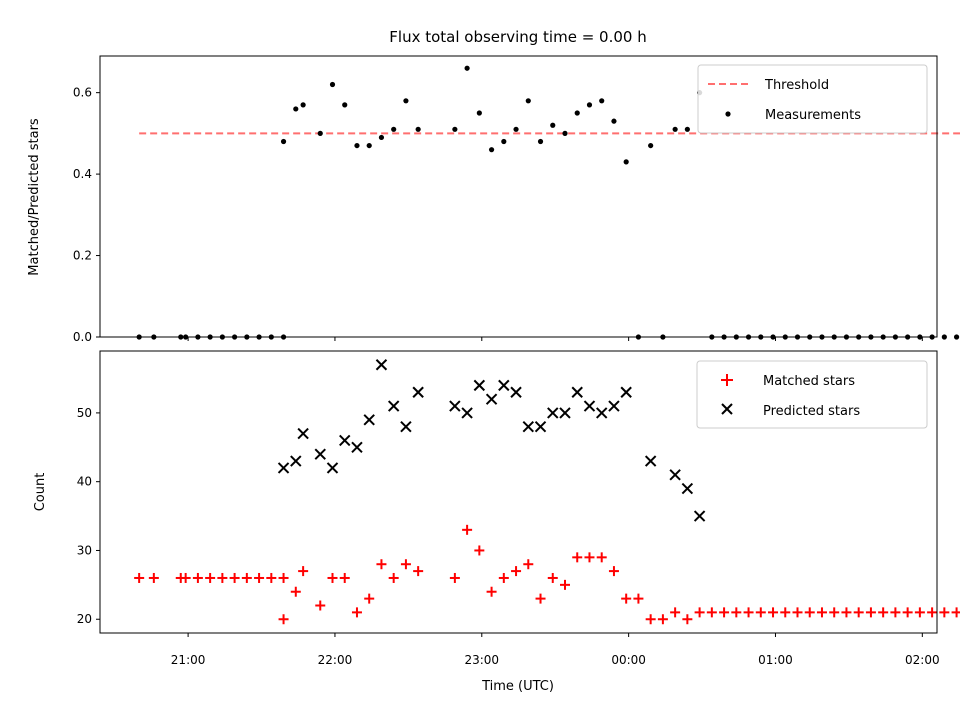  What do you see at coordinates (84, 482) in the screenshot?
I see `bottom-y-tick-label: 40` at bounding box center [84, 482].